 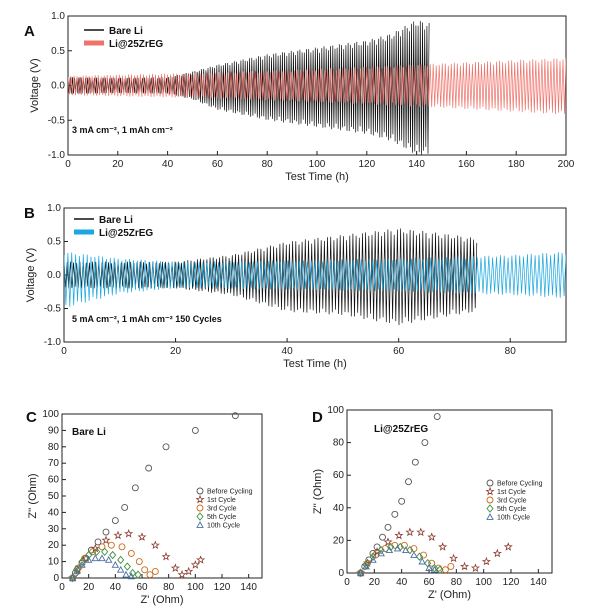 What do you see at coordinates (401, 429) in the screenshot?
I see `panel-title: Li@25ZrEG` at bounding box center [401, 429].